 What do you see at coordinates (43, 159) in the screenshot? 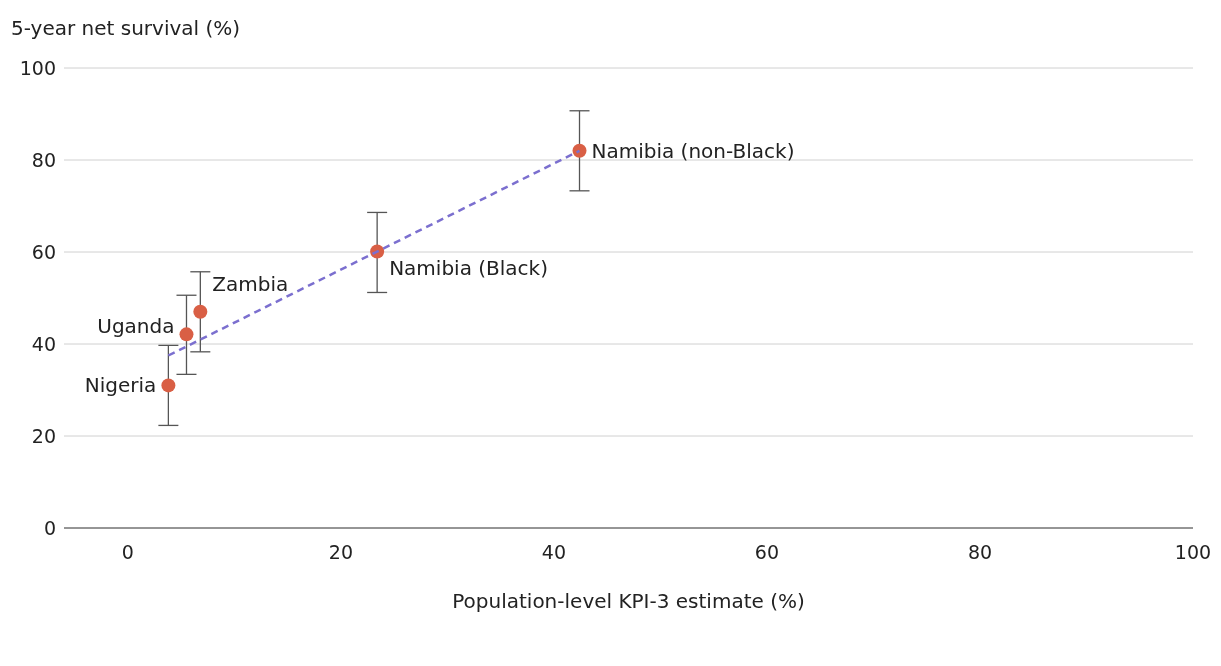
I see `y-tick-label: 80` at bounding box center [43, 159].